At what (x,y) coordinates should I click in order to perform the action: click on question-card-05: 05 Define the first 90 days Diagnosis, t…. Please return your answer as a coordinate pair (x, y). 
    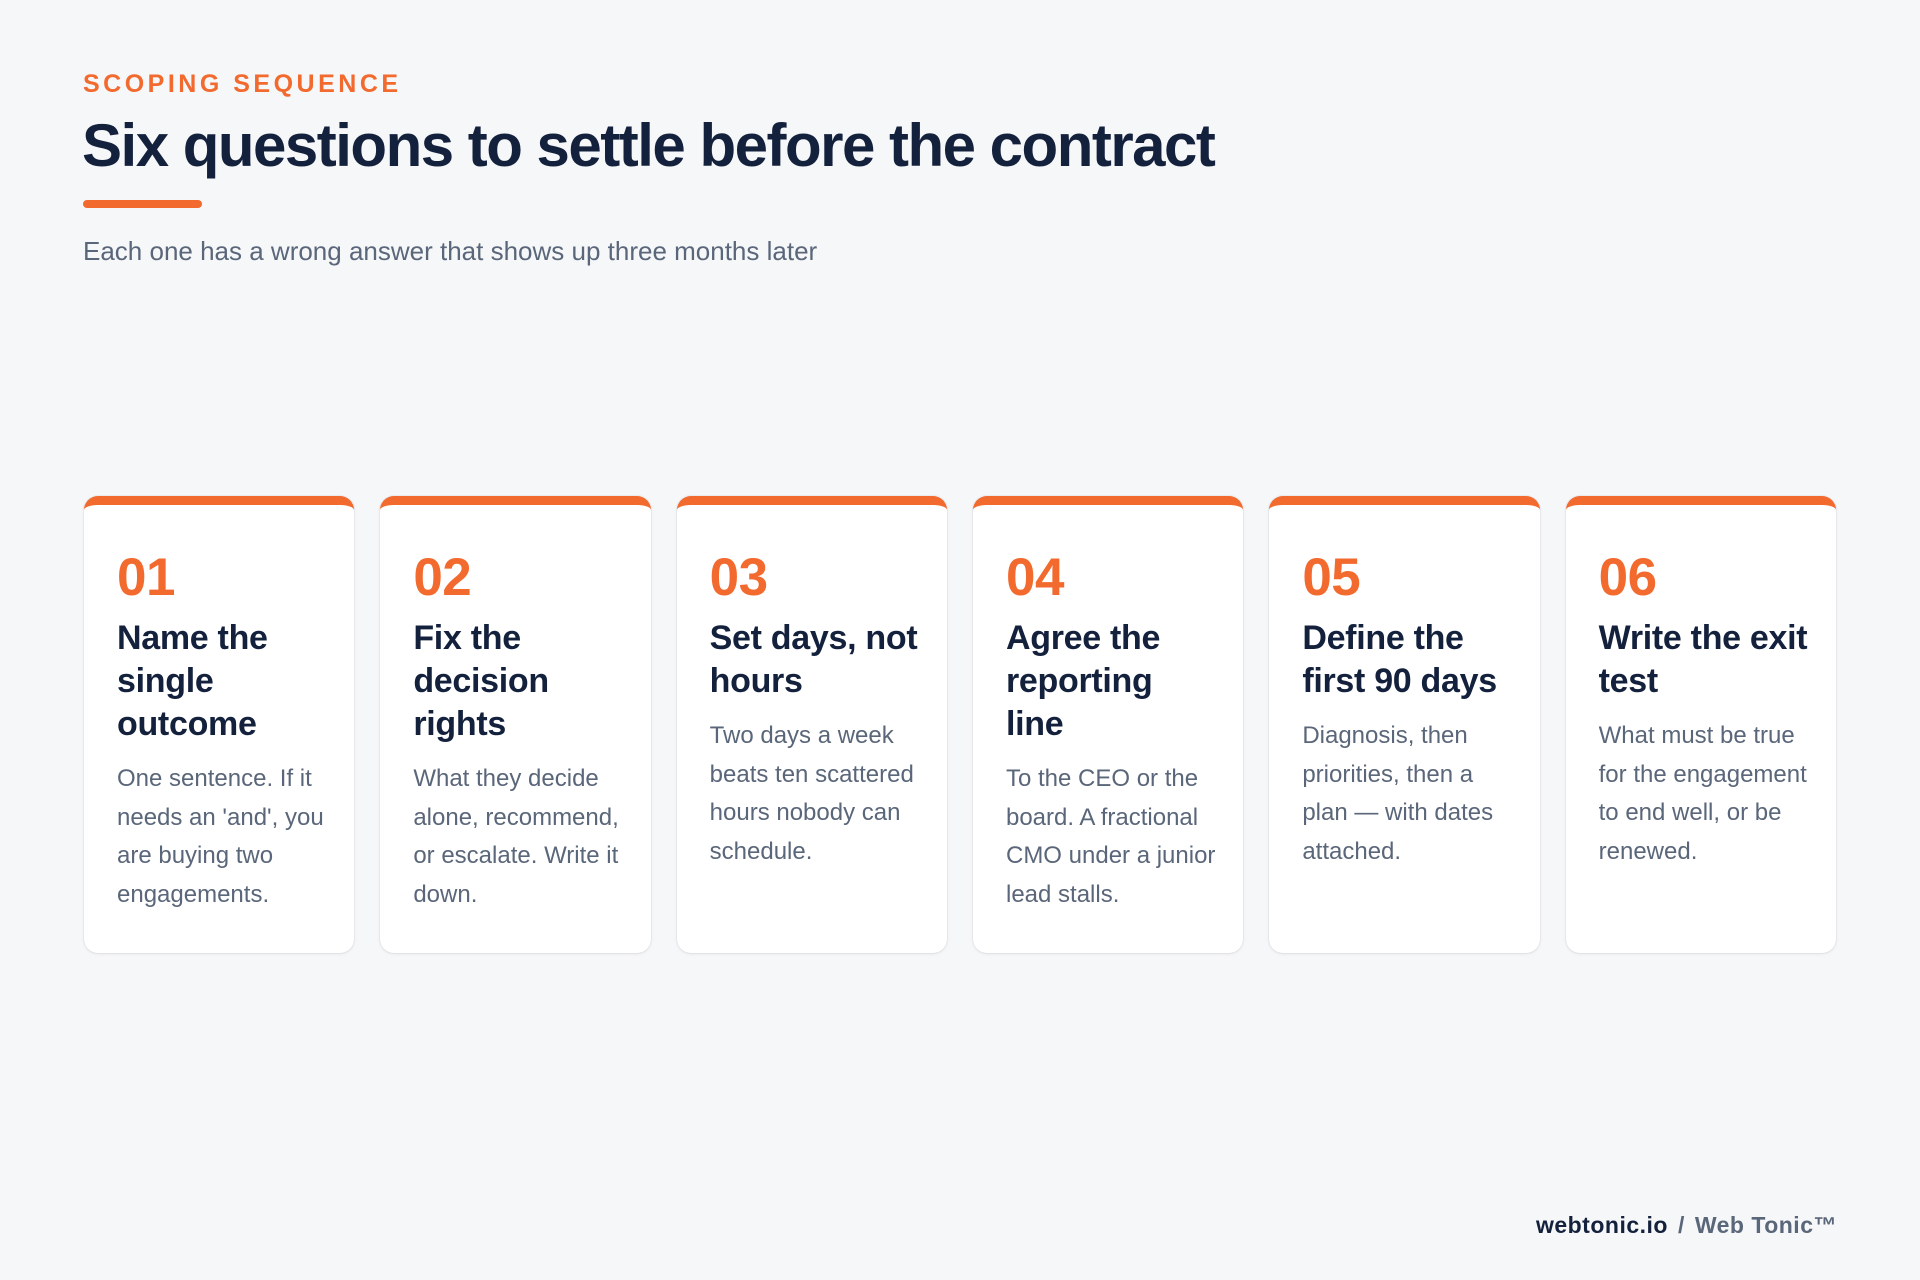
    Looking at the image, I should click on (1404, 724).